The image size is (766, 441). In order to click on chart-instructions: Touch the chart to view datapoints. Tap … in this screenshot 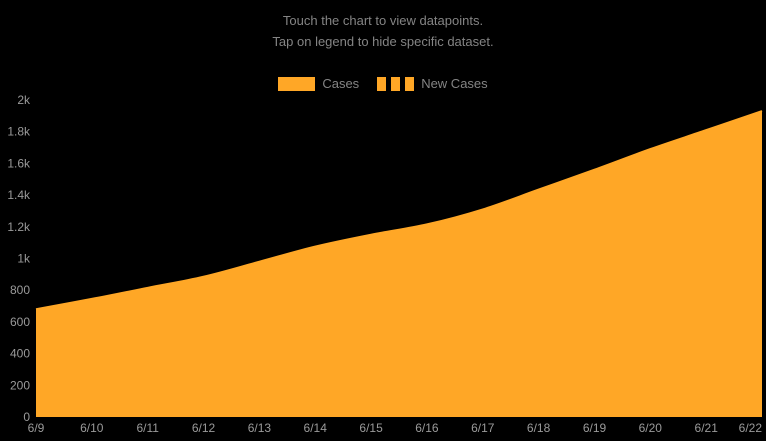, I will do `click(383, 26)`.